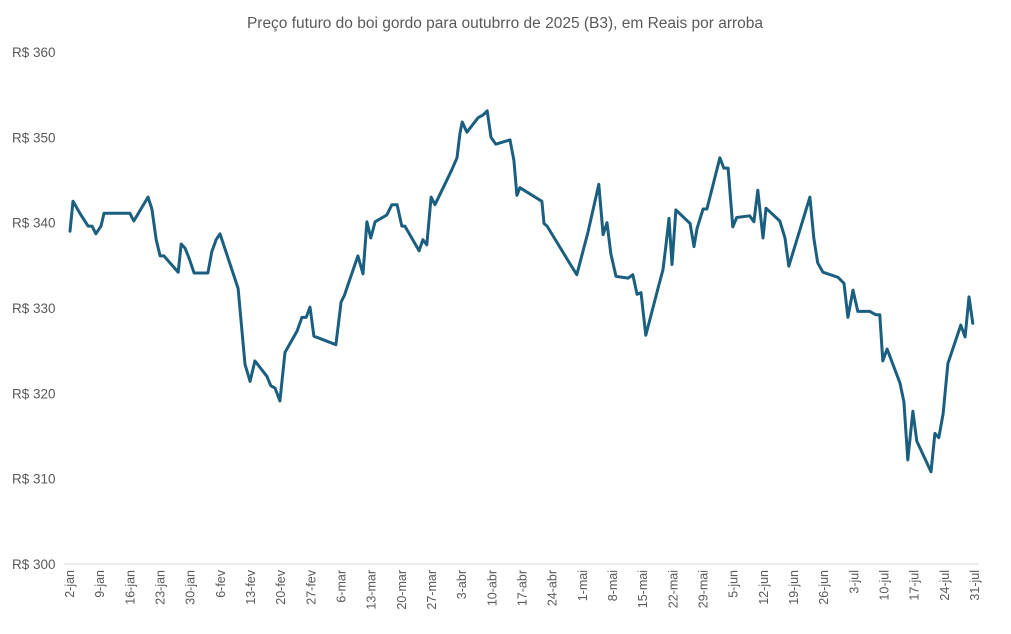 This screenshot has height=634, width=1011. What do you see at coordinates (342, 586) in the screenshot?
I see `x-tick-label: 6-mar` at bounding box center [342, 586].